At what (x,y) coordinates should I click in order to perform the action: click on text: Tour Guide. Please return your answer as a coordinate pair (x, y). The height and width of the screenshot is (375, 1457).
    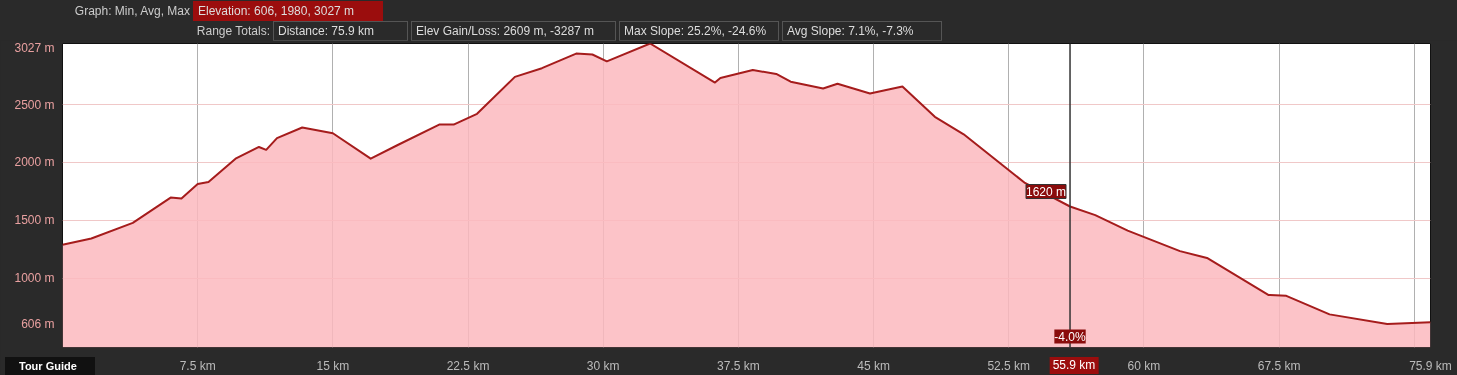
    Looking at the image, I should click on (50, 366).